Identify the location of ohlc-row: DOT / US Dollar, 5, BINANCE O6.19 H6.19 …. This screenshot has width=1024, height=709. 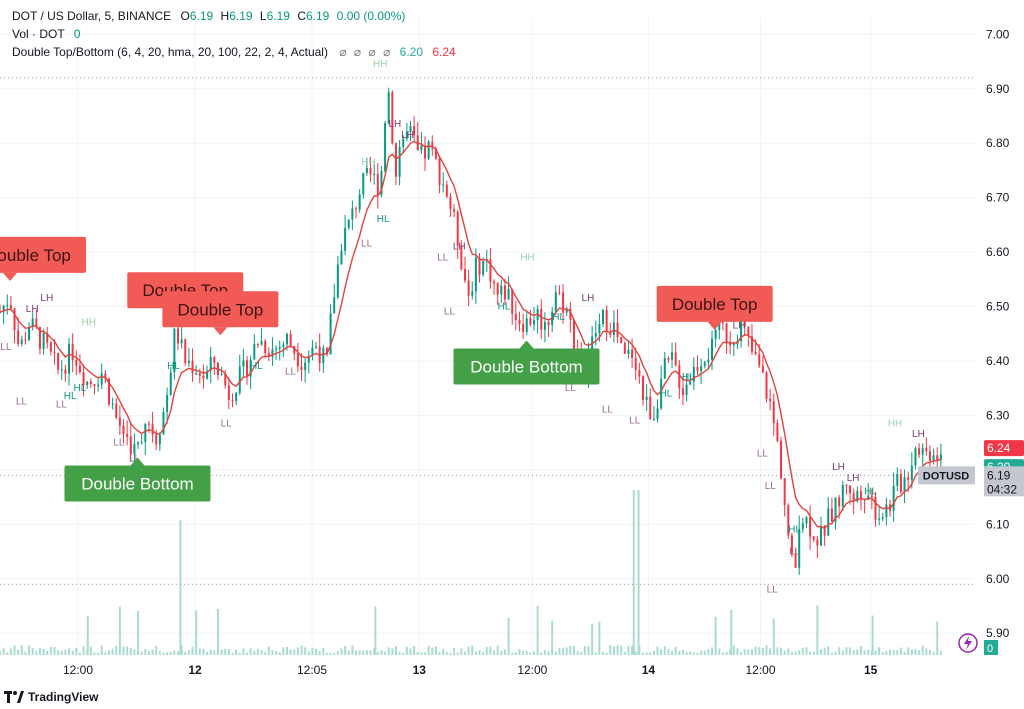
(234, 16).